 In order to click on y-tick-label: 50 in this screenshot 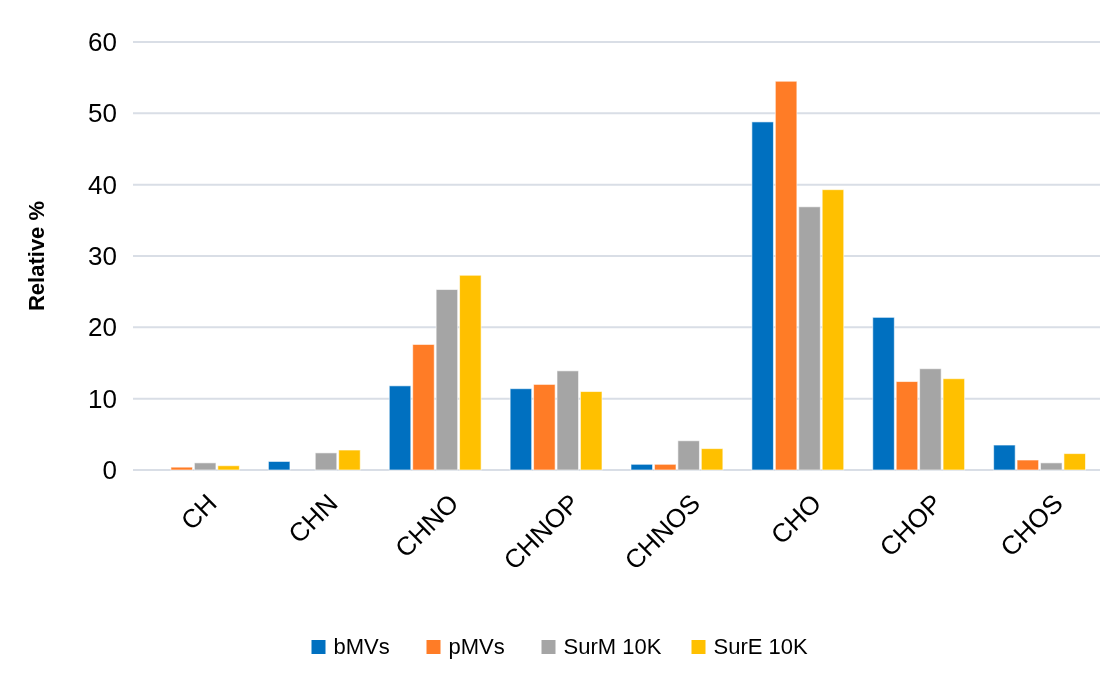, I will do `click(102, 113)`.